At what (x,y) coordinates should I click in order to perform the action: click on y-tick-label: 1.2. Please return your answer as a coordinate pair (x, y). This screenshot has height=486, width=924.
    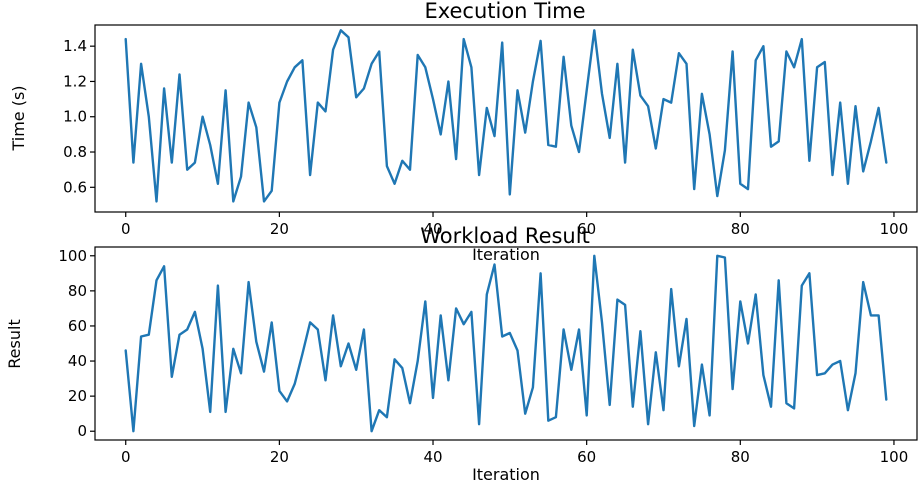
    Looking at the image, I should click on (75, 81).